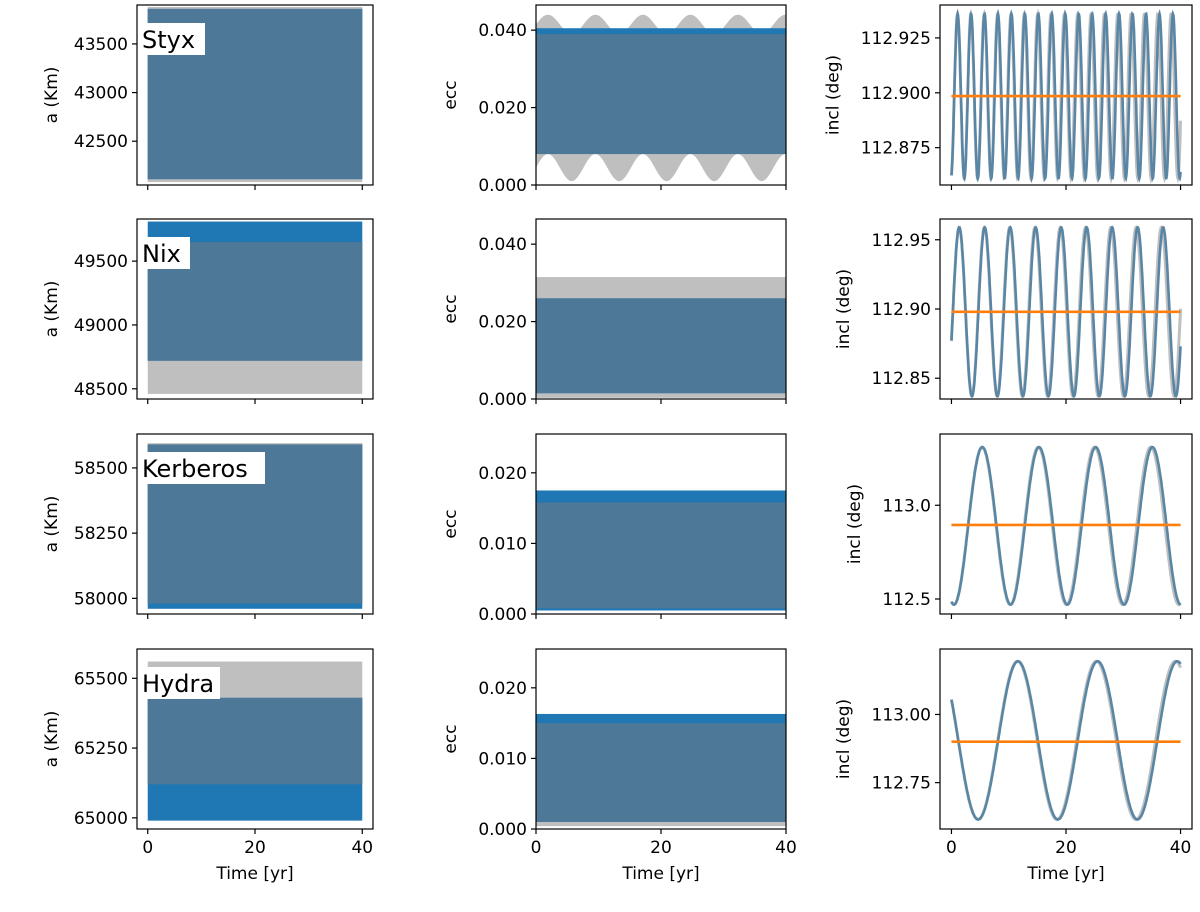 Image resolution: width=1200 pixels, height=912 pixels. Describe the element at coordinates (906, 600) in the screenshot. I see `y-tick-label: 112.5` at that location.